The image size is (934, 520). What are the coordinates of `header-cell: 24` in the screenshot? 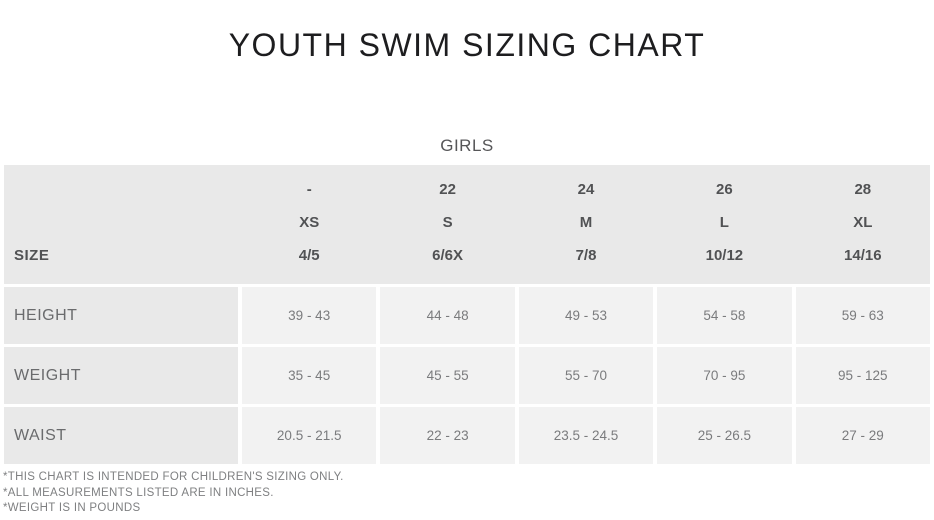 It's located at (586, 189).